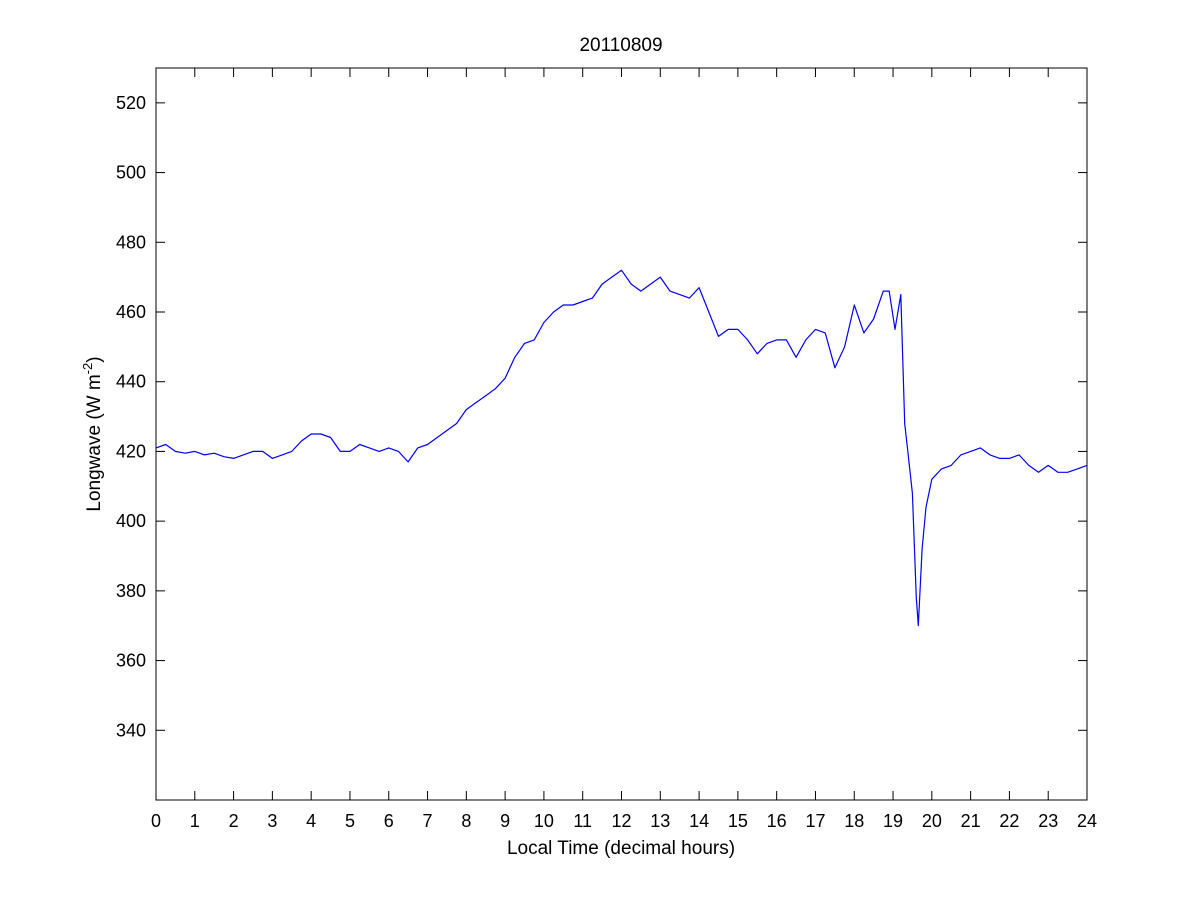  What do you see at coordinates (131, 521) in the screenshot?
I see `y-tick-label: 400` at bounding box center [131, 521].